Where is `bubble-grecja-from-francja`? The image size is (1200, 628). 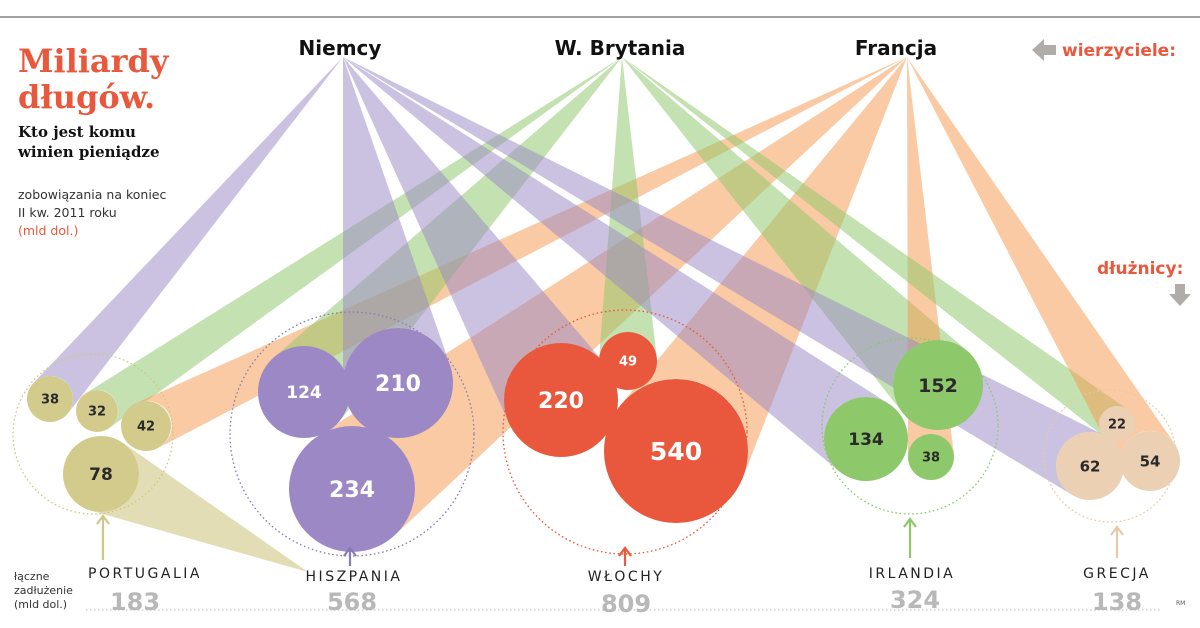
bubble-grecja-from-francja is located at coordinates (1150, 461).